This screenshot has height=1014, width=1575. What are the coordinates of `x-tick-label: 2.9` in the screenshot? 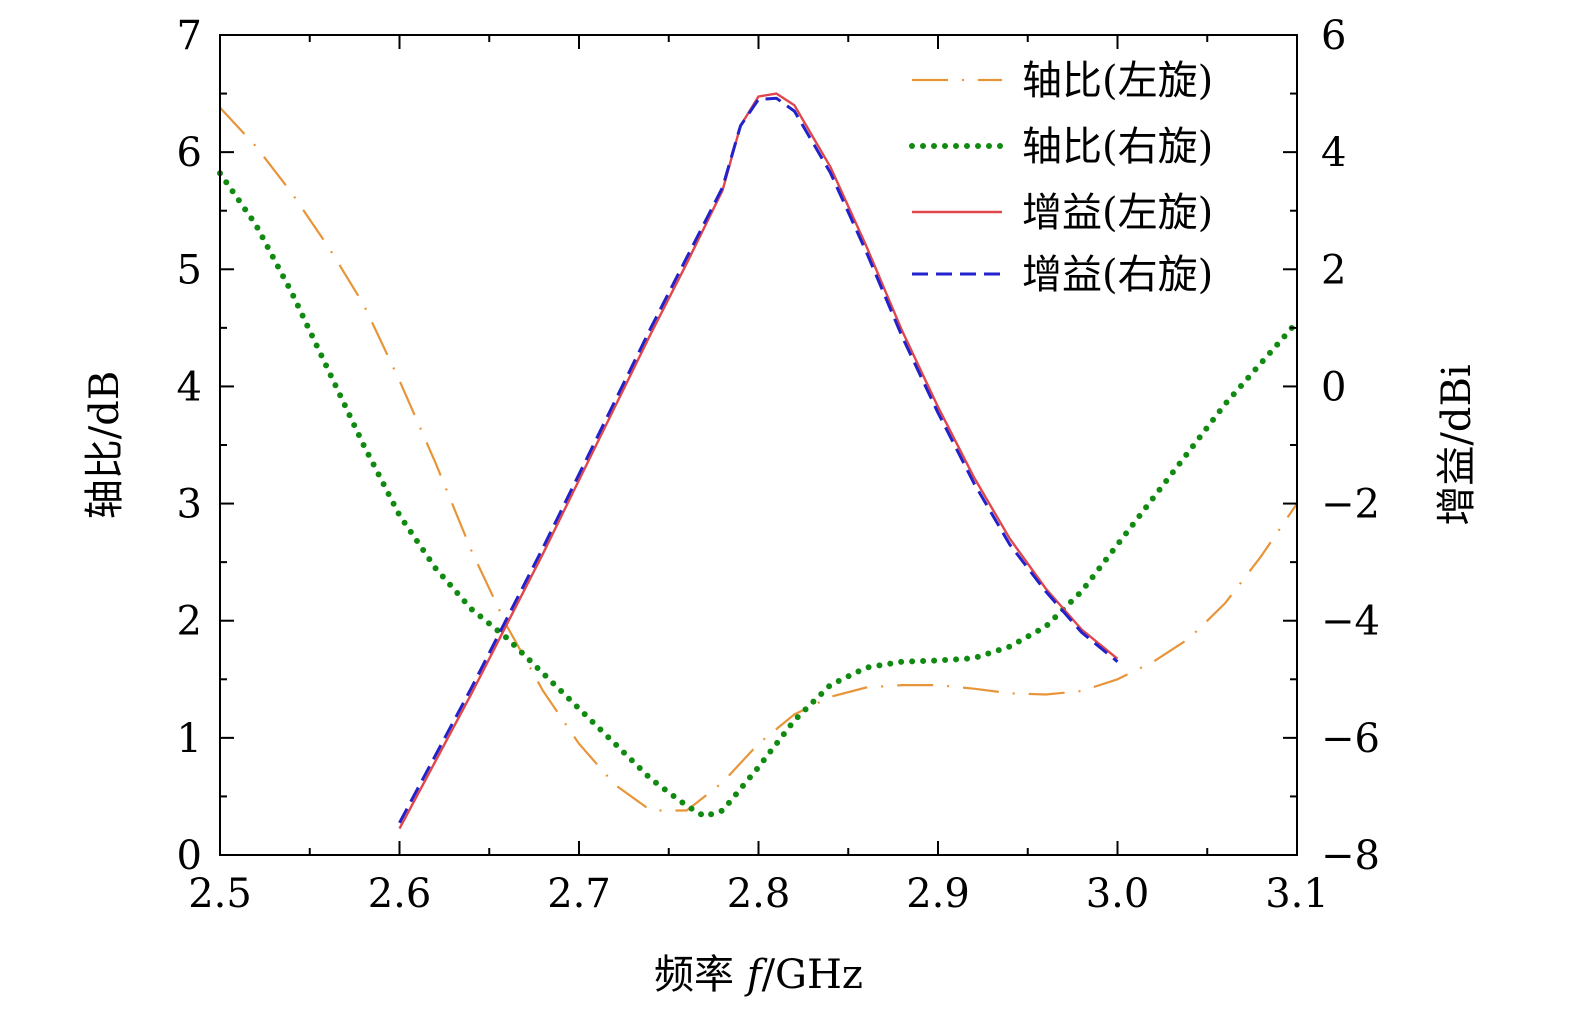 It's located at (938, 894).